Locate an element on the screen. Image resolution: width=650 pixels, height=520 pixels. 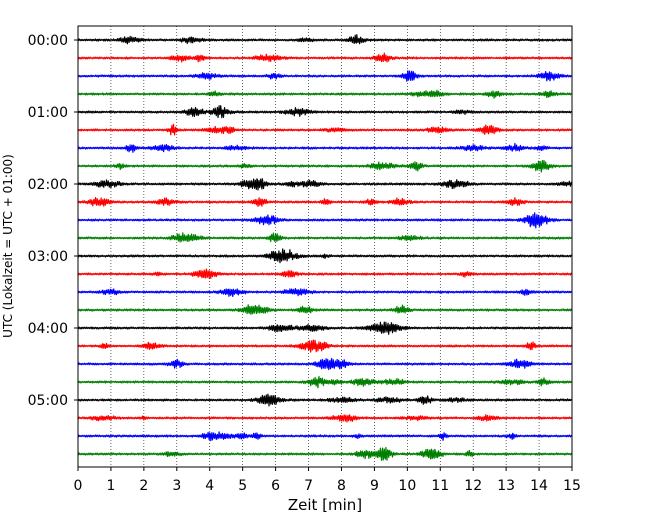
x-tick-label: 4 is located at coordinates (209, 486).